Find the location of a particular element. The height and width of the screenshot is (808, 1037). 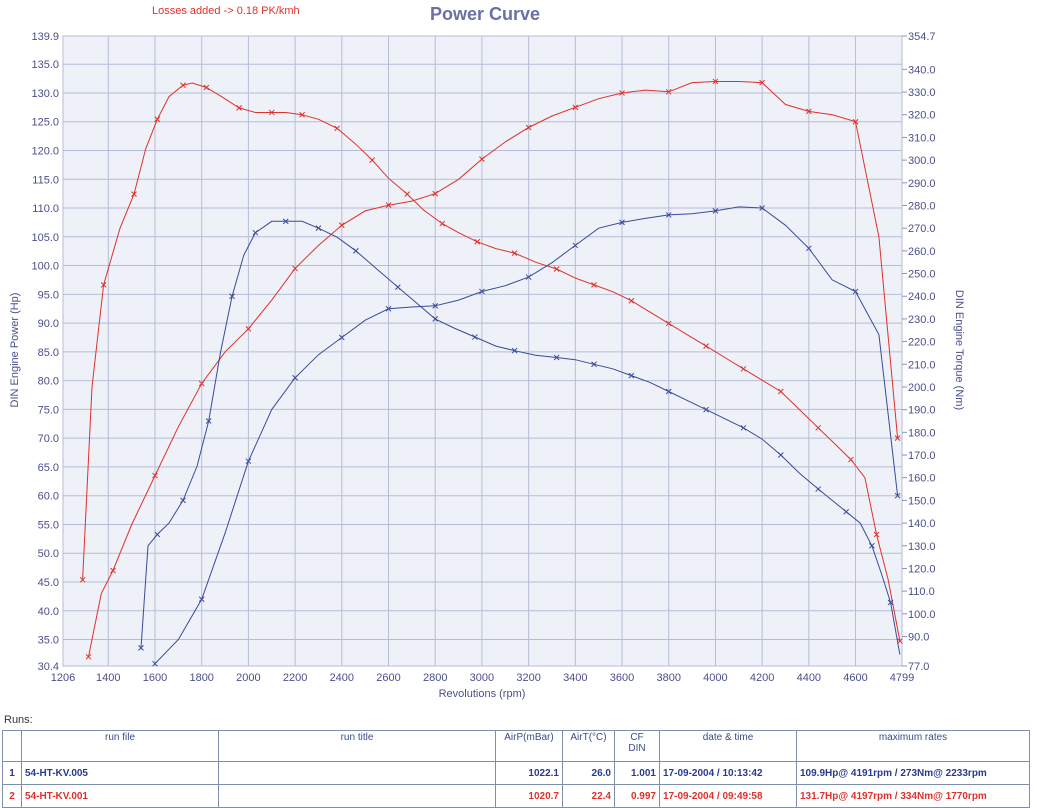

x-tick-label: 3600 is located at coordinates (622, 678).